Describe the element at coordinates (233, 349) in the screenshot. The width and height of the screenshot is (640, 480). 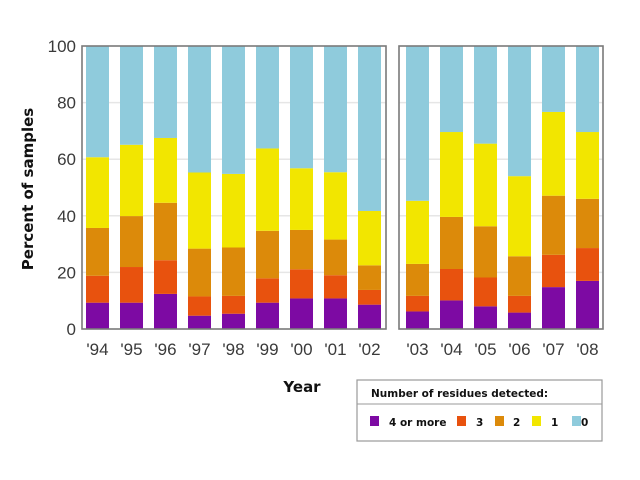
I see `x-tick-label: '98` at that location.